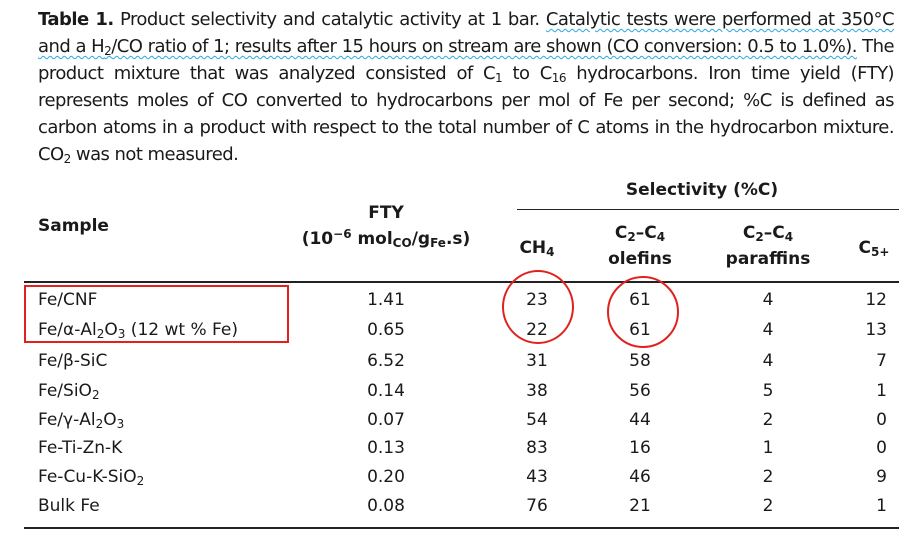  Describe the element at coordinates (386, 506) in the screenshot. I see `row-fty: 0.08` at that location.